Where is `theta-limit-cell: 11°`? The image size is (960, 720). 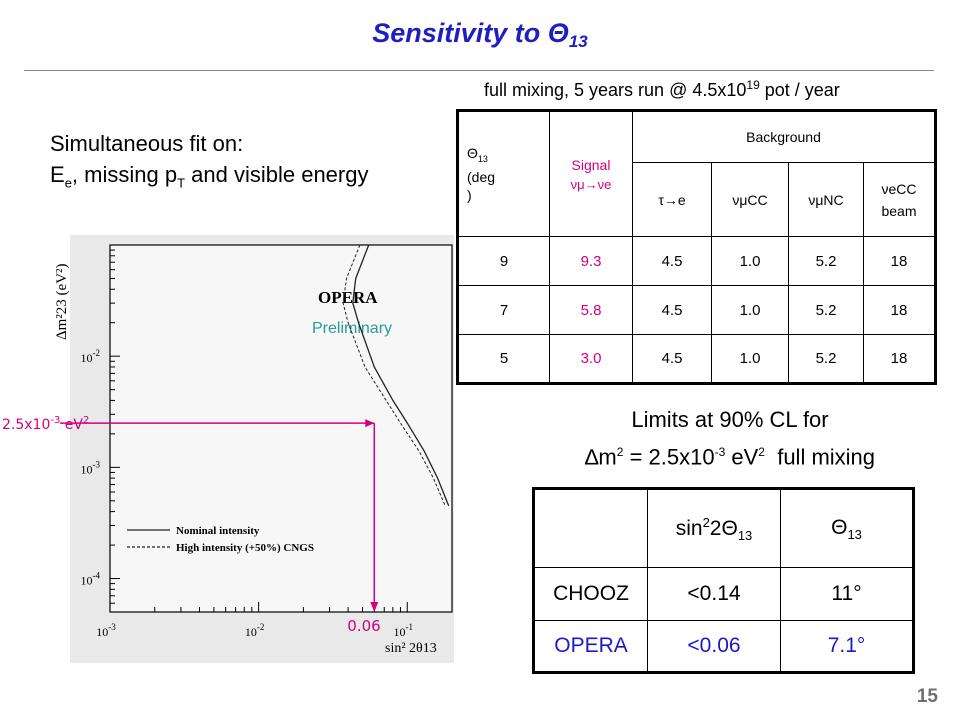
theta-limit-cell: 11° is located at coordinates (847, 594).